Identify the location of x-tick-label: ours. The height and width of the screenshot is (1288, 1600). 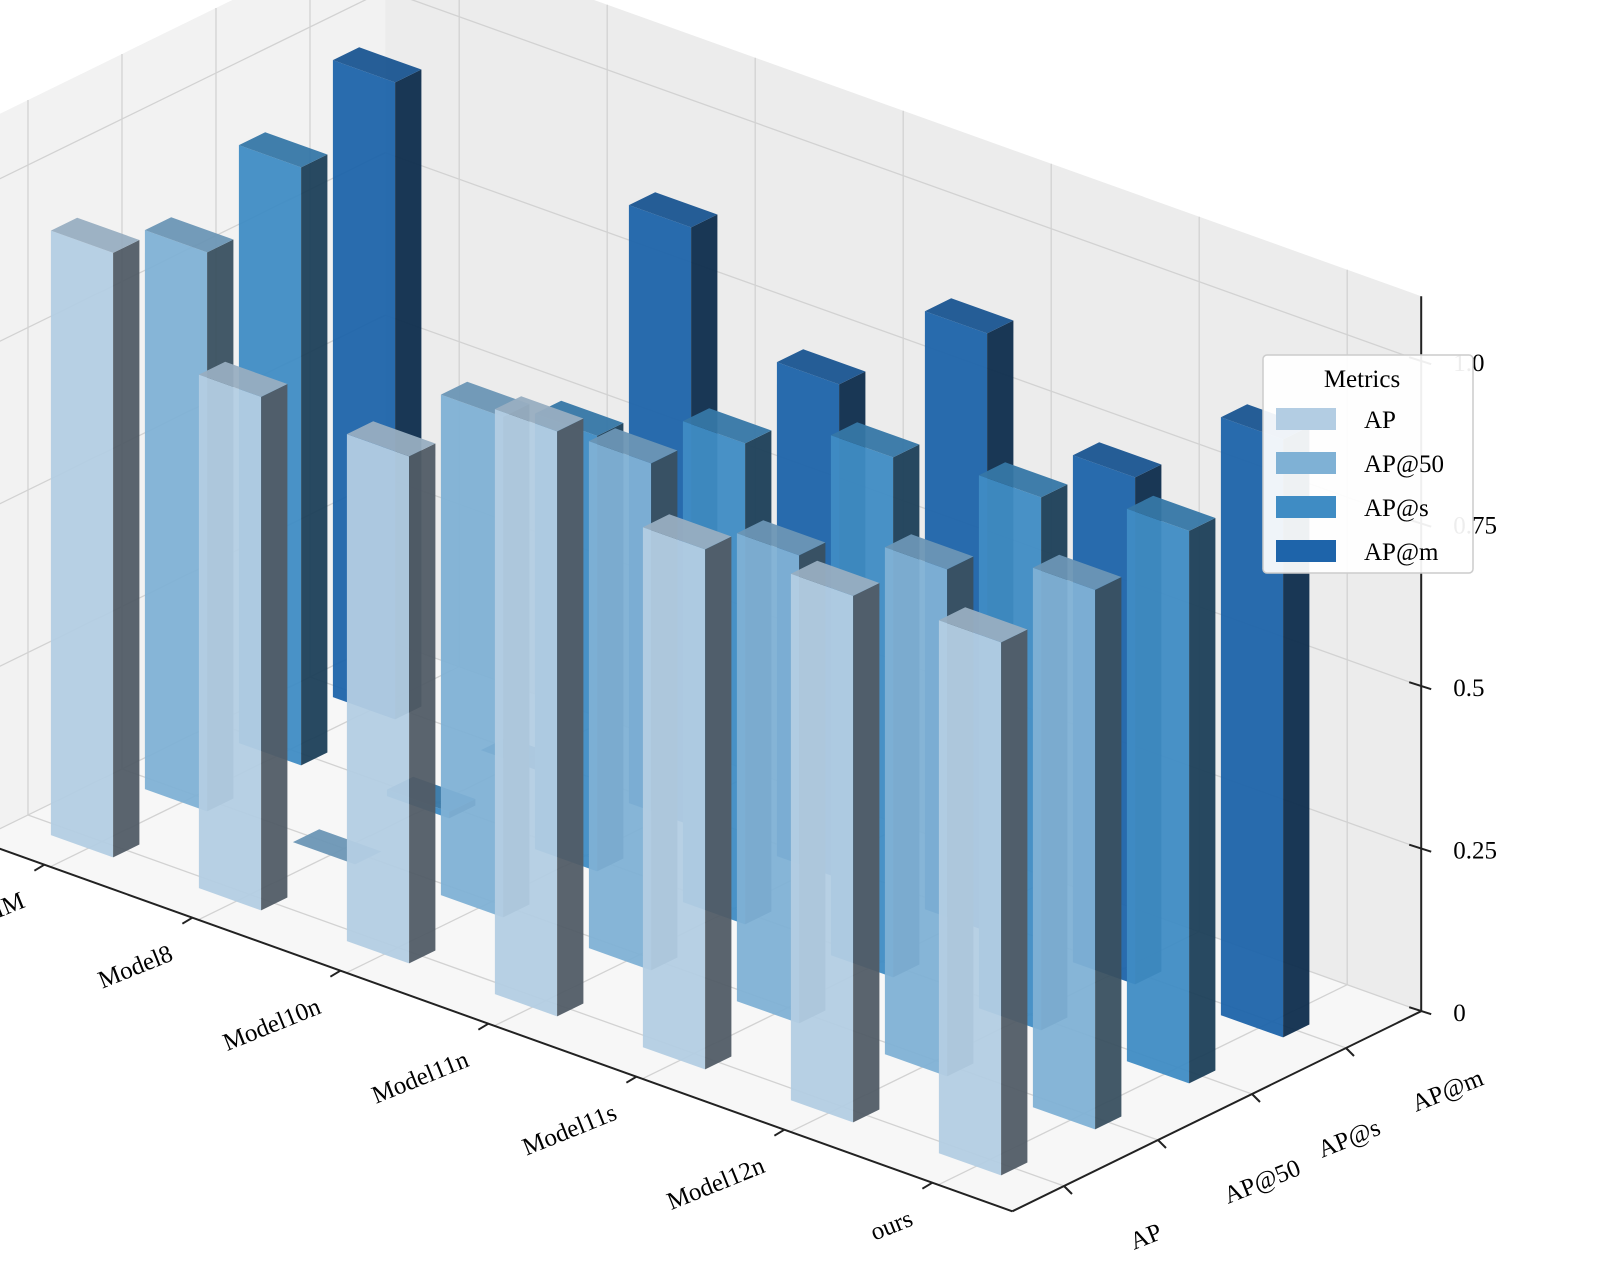
(892, 1225).